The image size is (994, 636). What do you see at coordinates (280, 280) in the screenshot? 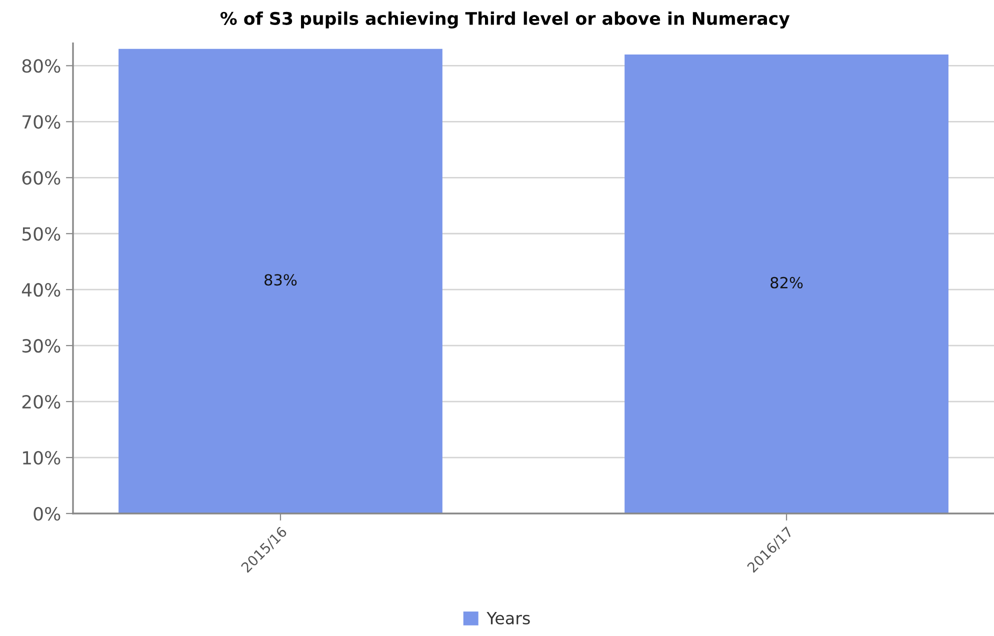
I see `data-label: 83%` at bounding box center [280, 280].